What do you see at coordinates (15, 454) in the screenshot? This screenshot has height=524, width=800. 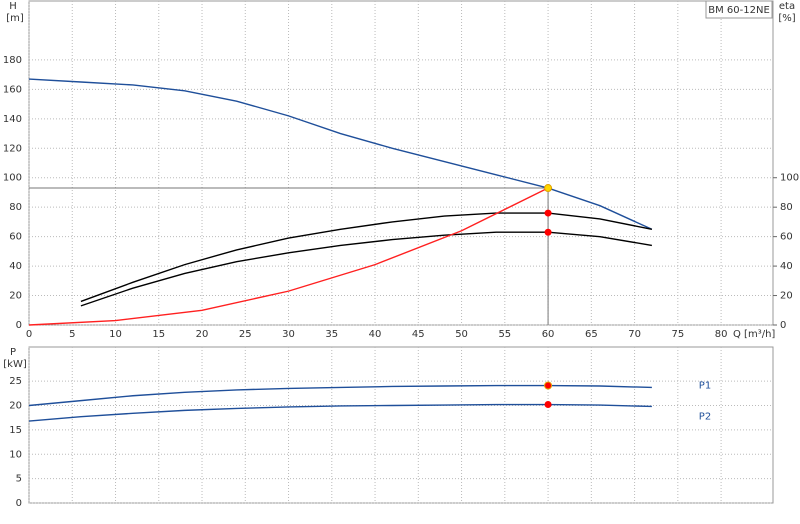 I see `y-tick-label: 10` at bounding box center [15, 454].